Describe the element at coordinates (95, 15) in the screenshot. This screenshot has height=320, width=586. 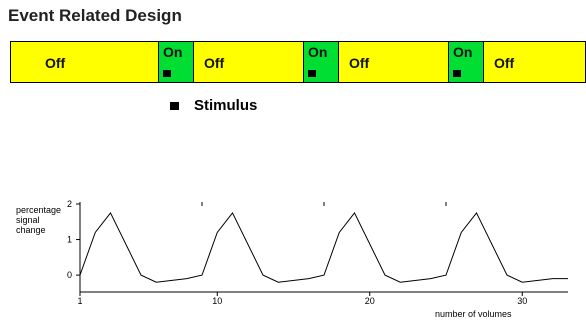
I see `page-title: Event Related Design` at that location.